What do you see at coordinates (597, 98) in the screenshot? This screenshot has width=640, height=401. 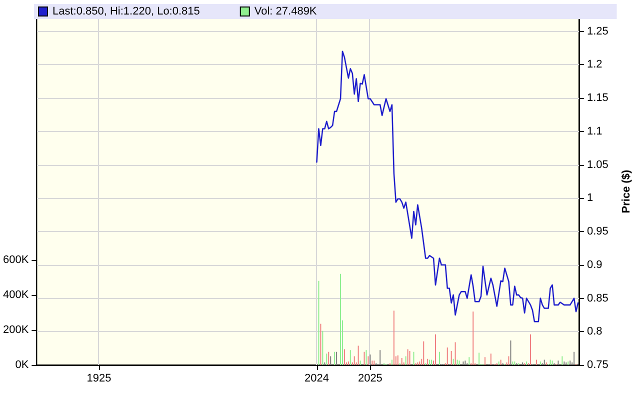 I see `y2-tick-label: 1.15` at bounding box center [597, 98].